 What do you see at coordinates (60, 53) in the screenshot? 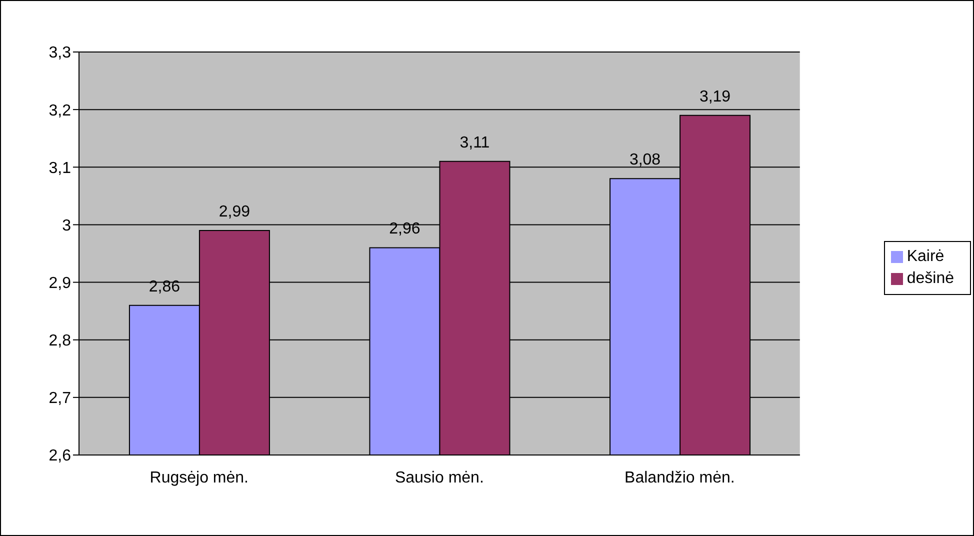
I see `y-tick-label: 3,3` at bounding box center [60, 53].